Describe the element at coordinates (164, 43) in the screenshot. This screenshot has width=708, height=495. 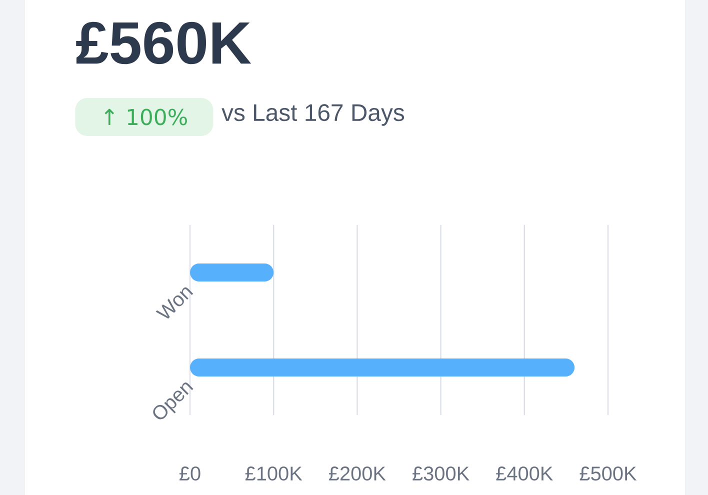
I see `chart-title: £560K` at that location.